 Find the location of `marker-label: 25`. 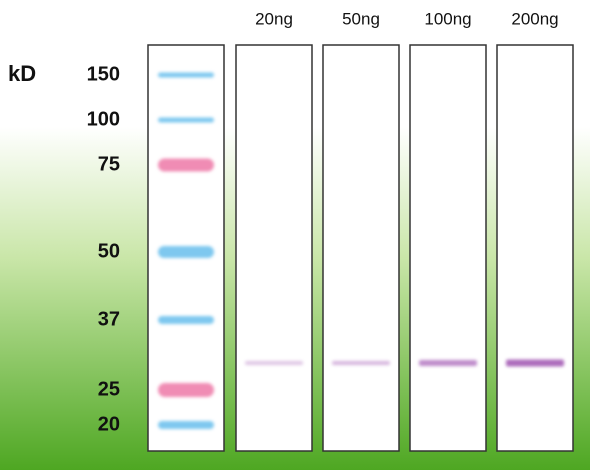

marker-label: 25 is located at coordinates (109, 389).